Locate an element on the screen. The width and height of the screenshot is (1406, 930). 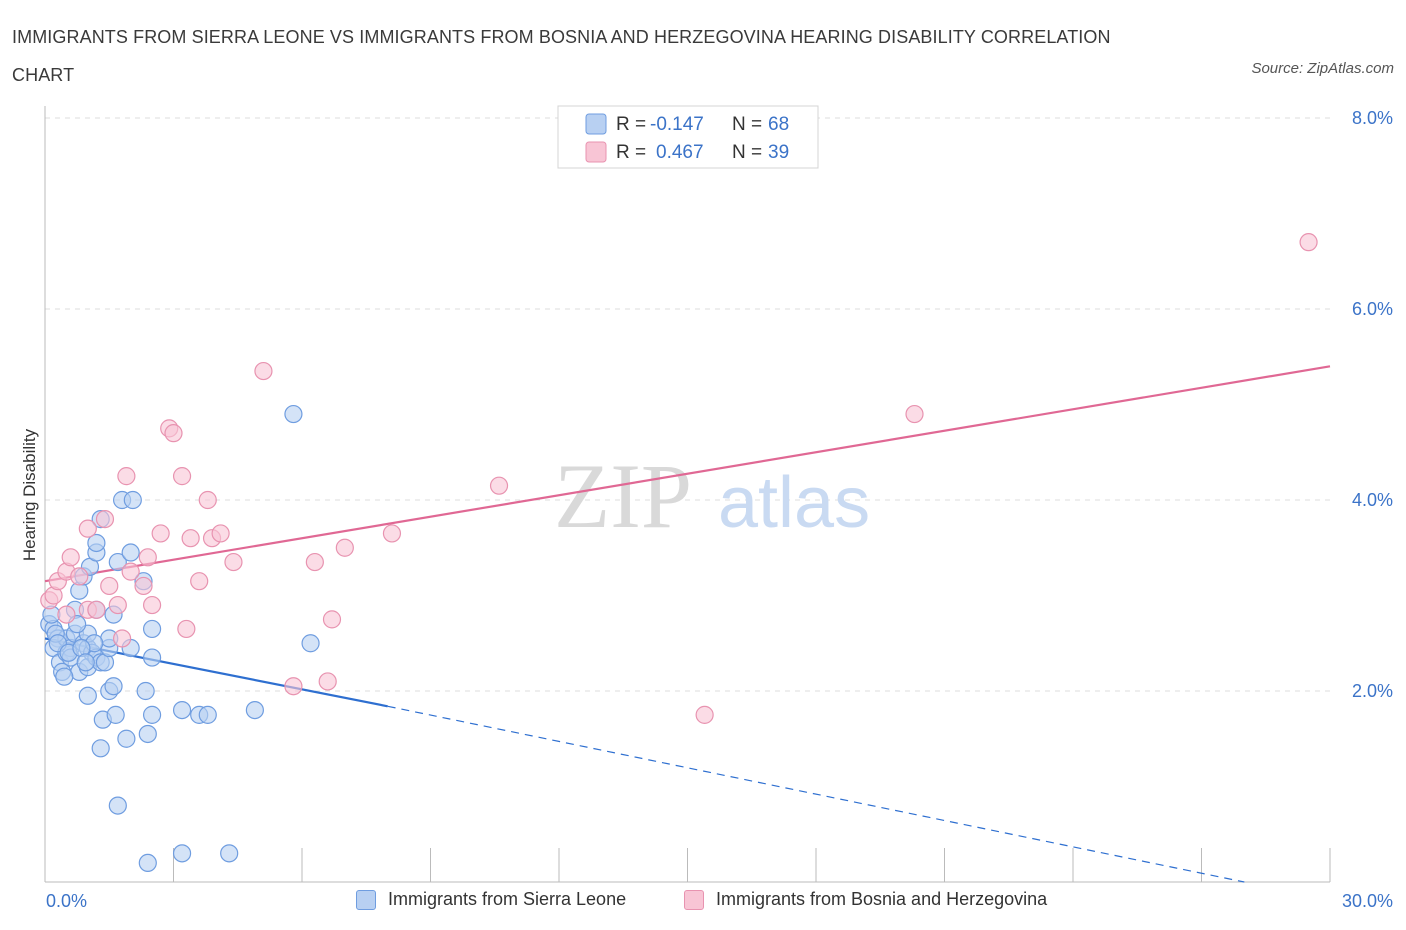
legend-n-value-1: 68 is located at coordinates (778, 124).